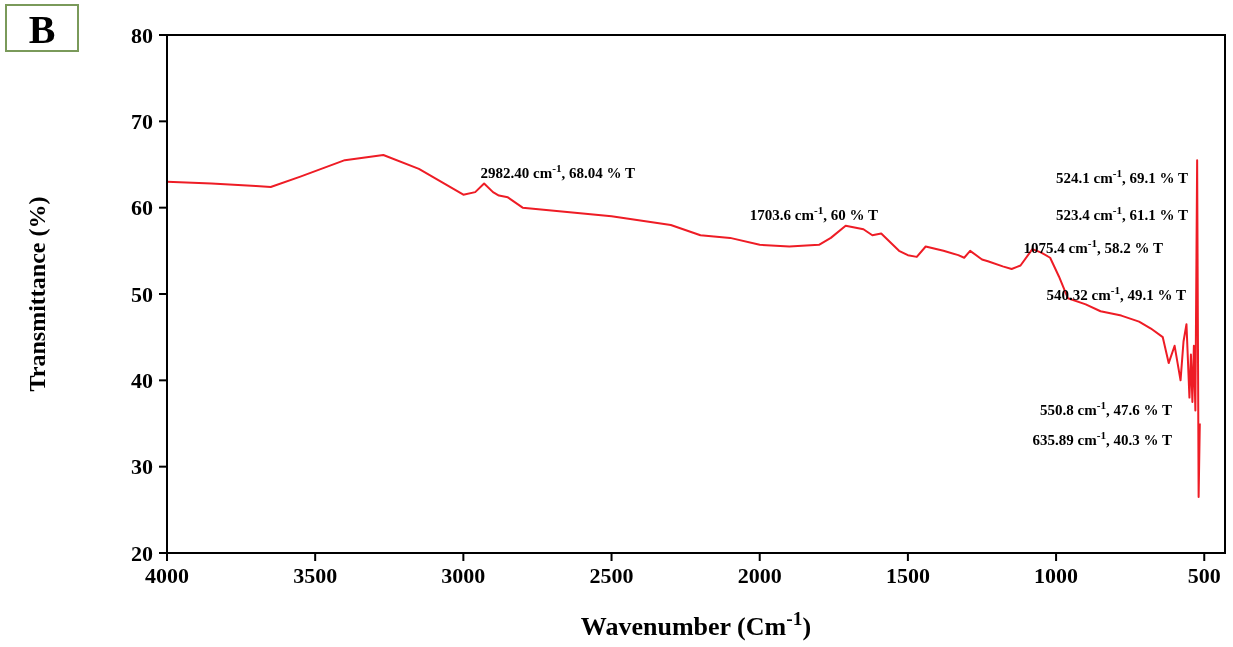  What do you see at coordinates (42, 29) in the screenshot?
I see `chart-title: B` at bounding box center [42, 29].